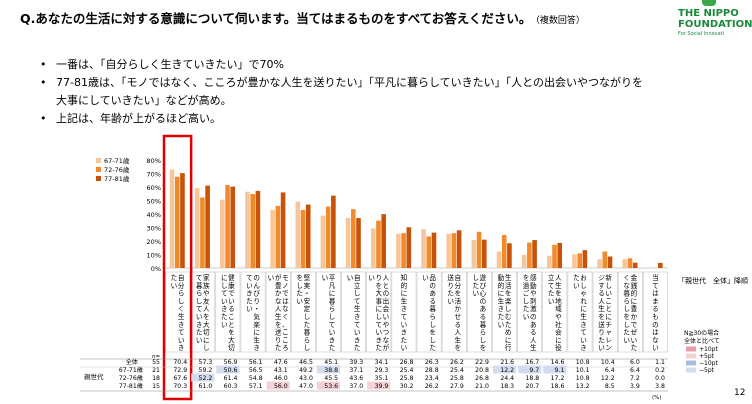 Image resolution: width=752 pixels, height=404 pixels. I want to click on table-cell: 18.6, so click(558, 386).